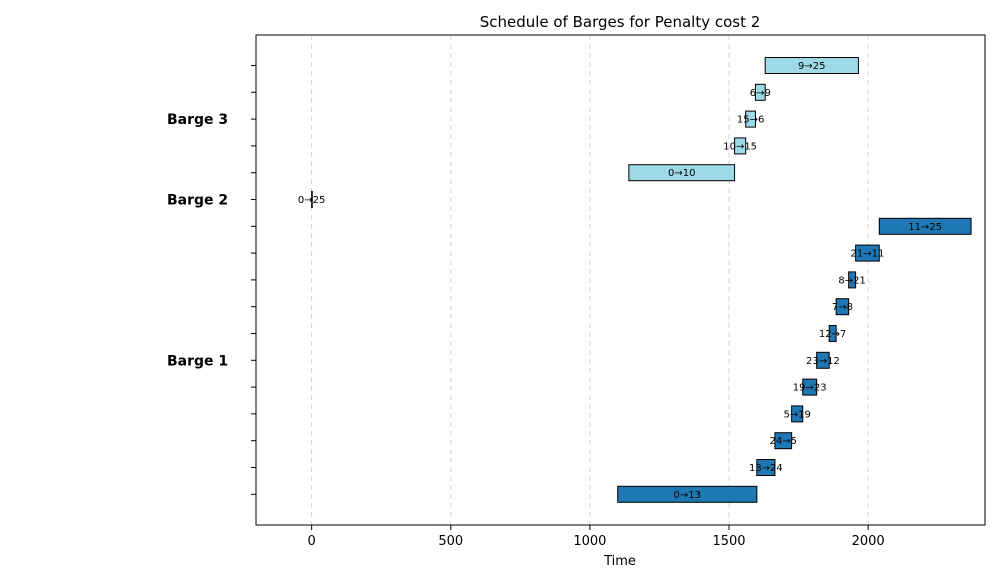  I want to click on task-bar-label: 13→24, so click(766, 468).